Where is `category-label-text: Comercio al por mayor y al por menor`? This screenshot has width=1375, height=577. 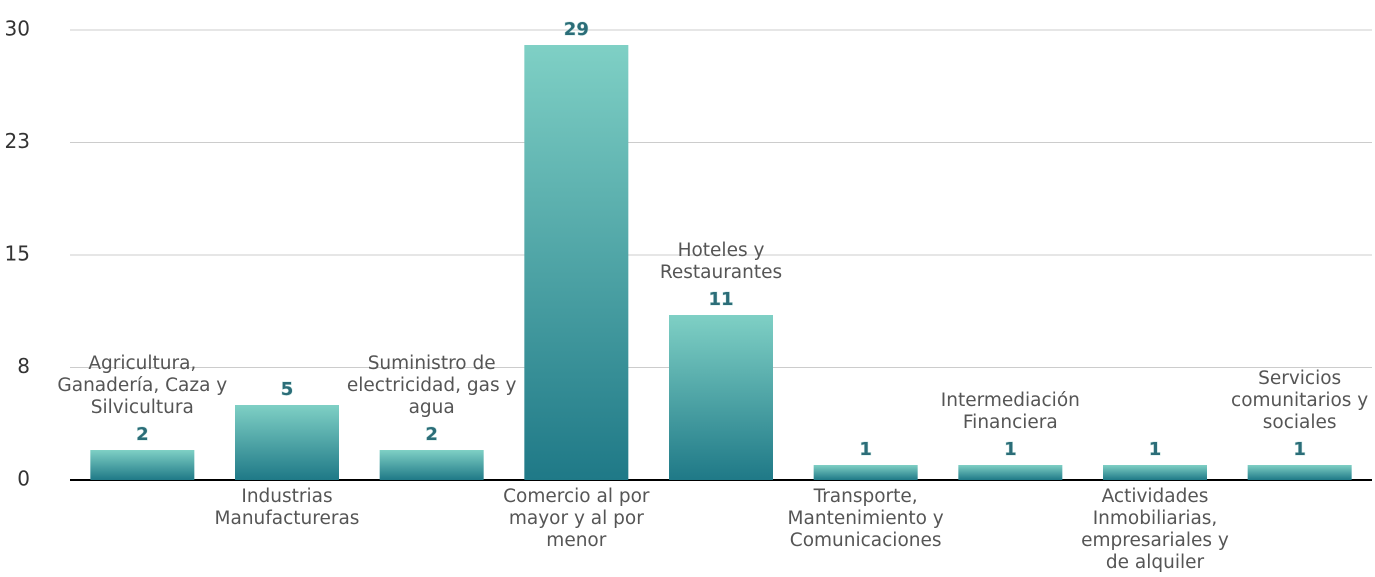 category-label-text: Comercio al por mayor y al por menor is located at coordinates (576, 531).